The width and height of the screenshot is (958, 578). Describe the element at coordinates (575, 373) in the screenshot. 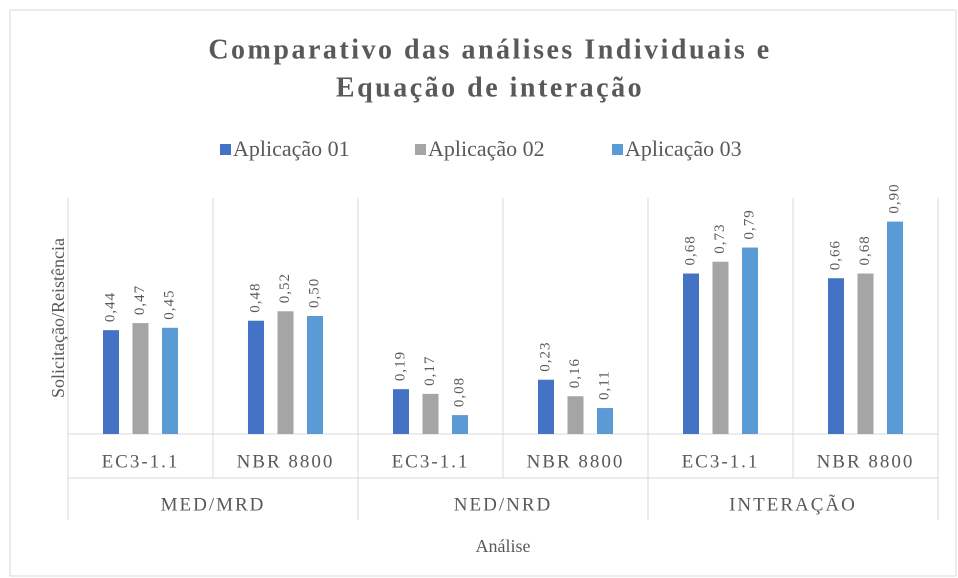

I see `value-label: 0,16` at that location.